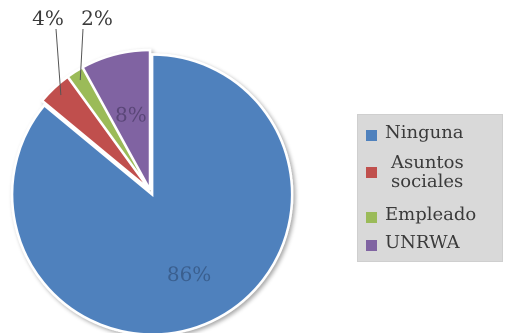 Image resolution: width=507 pixels, height=333 pixels. I want to click on legend-swatch-ninguna, so click(371, 135).